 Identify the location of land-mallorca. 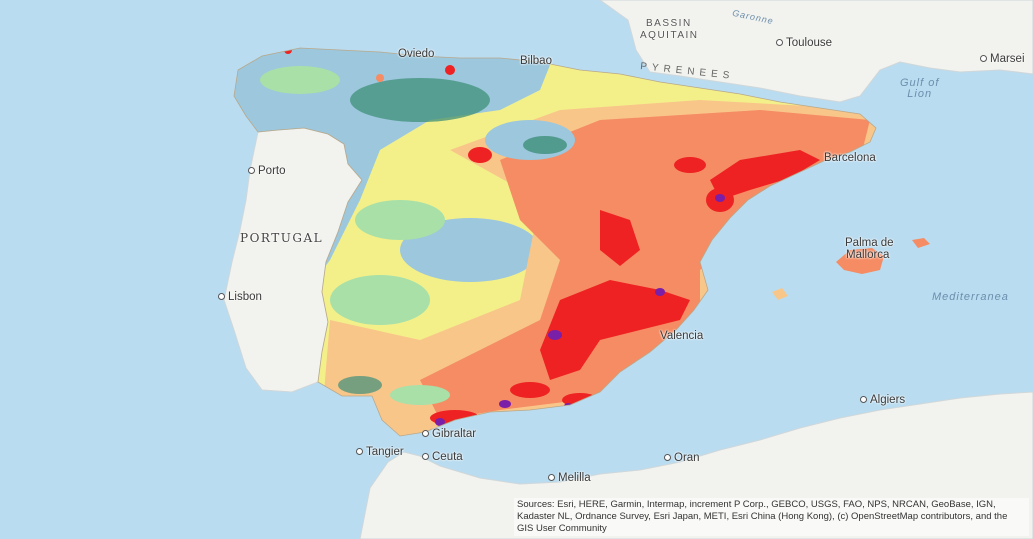
(860, 261).